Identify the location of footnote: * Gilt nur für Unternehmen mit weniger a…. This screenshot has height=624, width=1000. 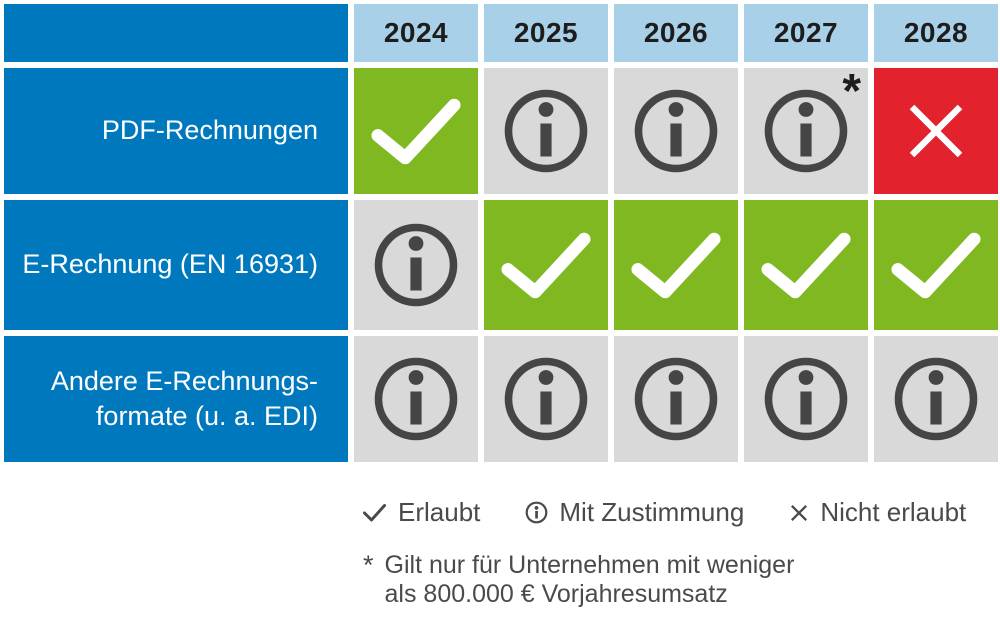
(578, 580).